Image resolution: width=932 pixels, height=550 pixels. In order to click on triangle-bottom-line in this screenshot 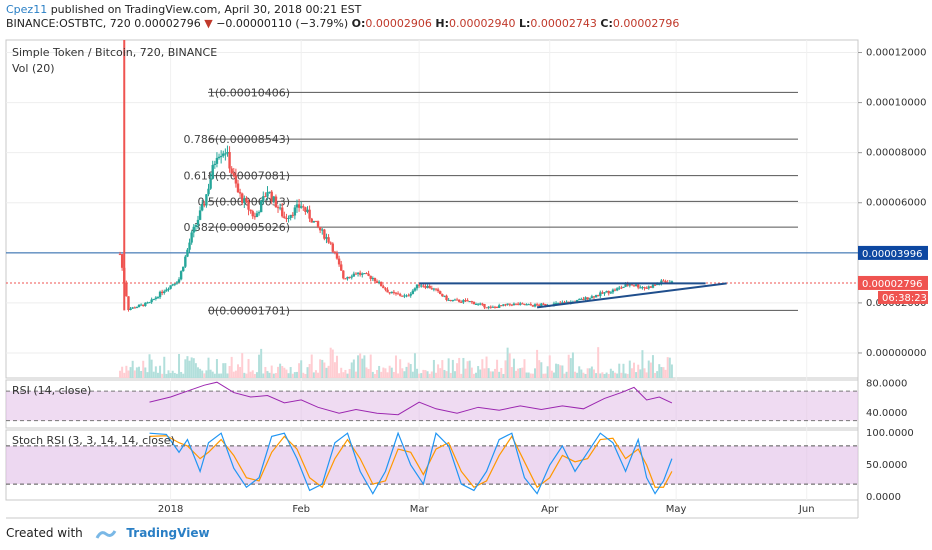, I will do `click(631, 295)`.